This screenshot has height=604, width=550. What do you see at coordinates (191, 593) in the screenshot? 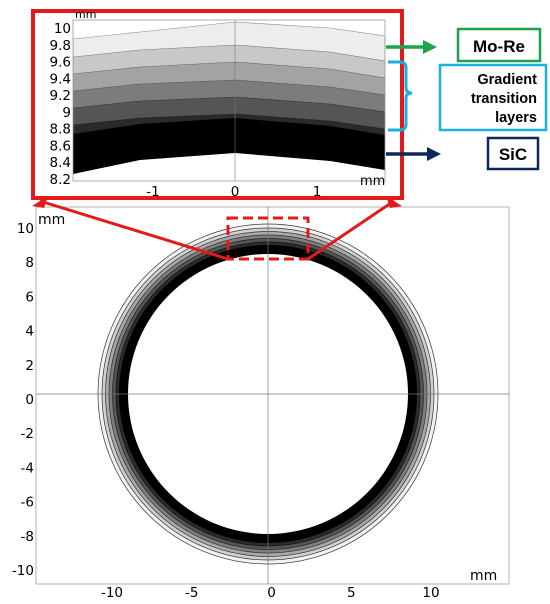
I see `main-x-tick-label: -5` at bounding box center [191, 593].